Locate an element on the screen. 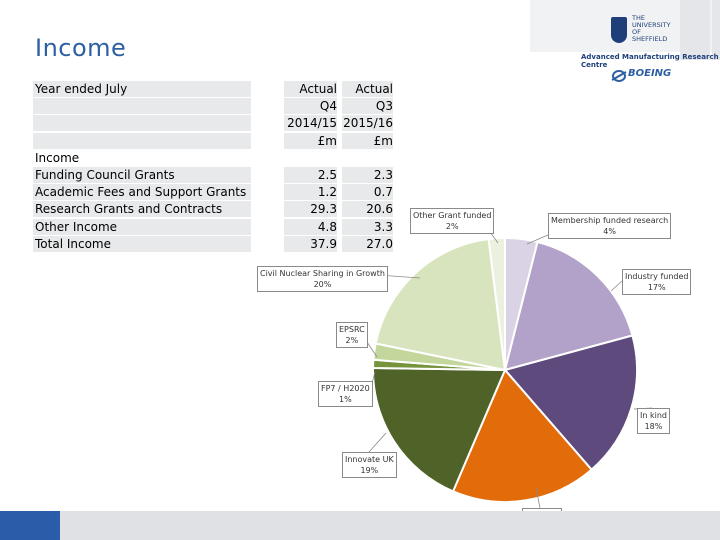  row-label: Academic Fees and Support Grants is located at coordinates (142, 192).